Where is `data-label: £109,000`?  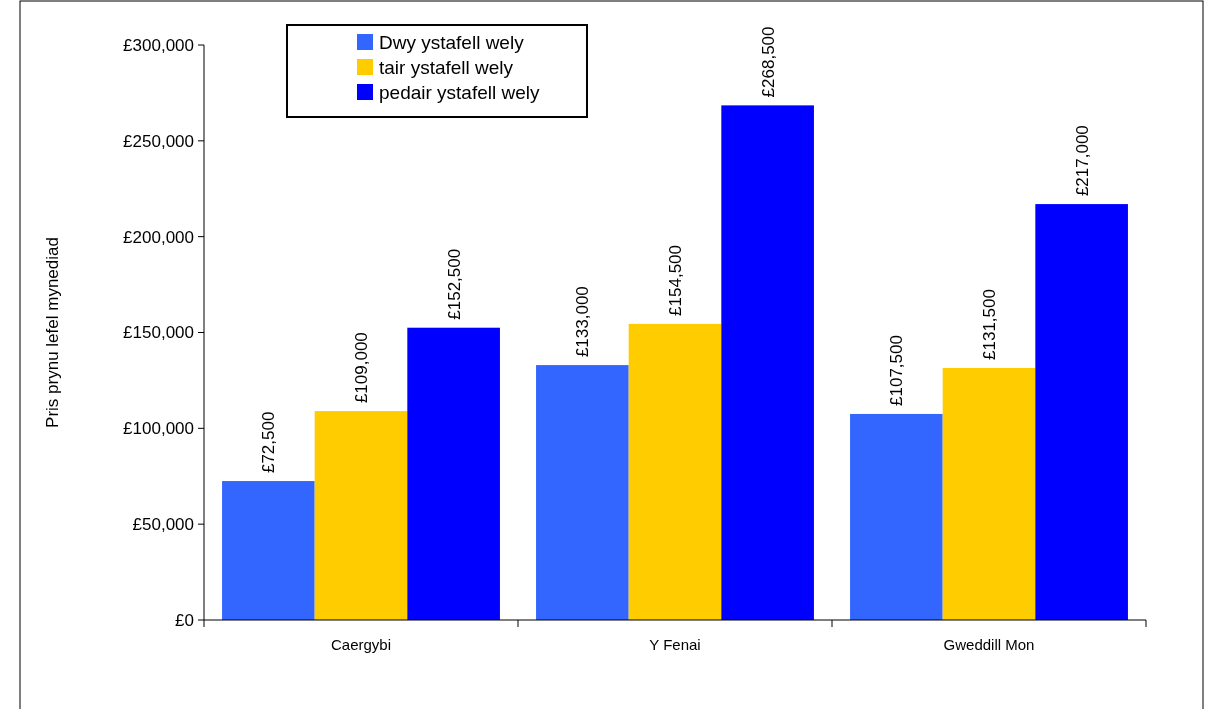
data-label: £109,000 is located at coordinates (361, 368).